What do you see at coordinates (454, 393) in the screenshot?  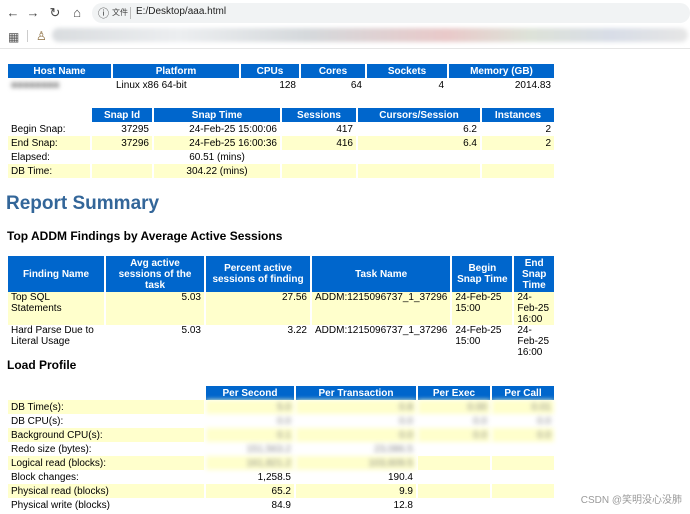 I see `header-per-exec: Per Exec` at bounding box center [454, 393].